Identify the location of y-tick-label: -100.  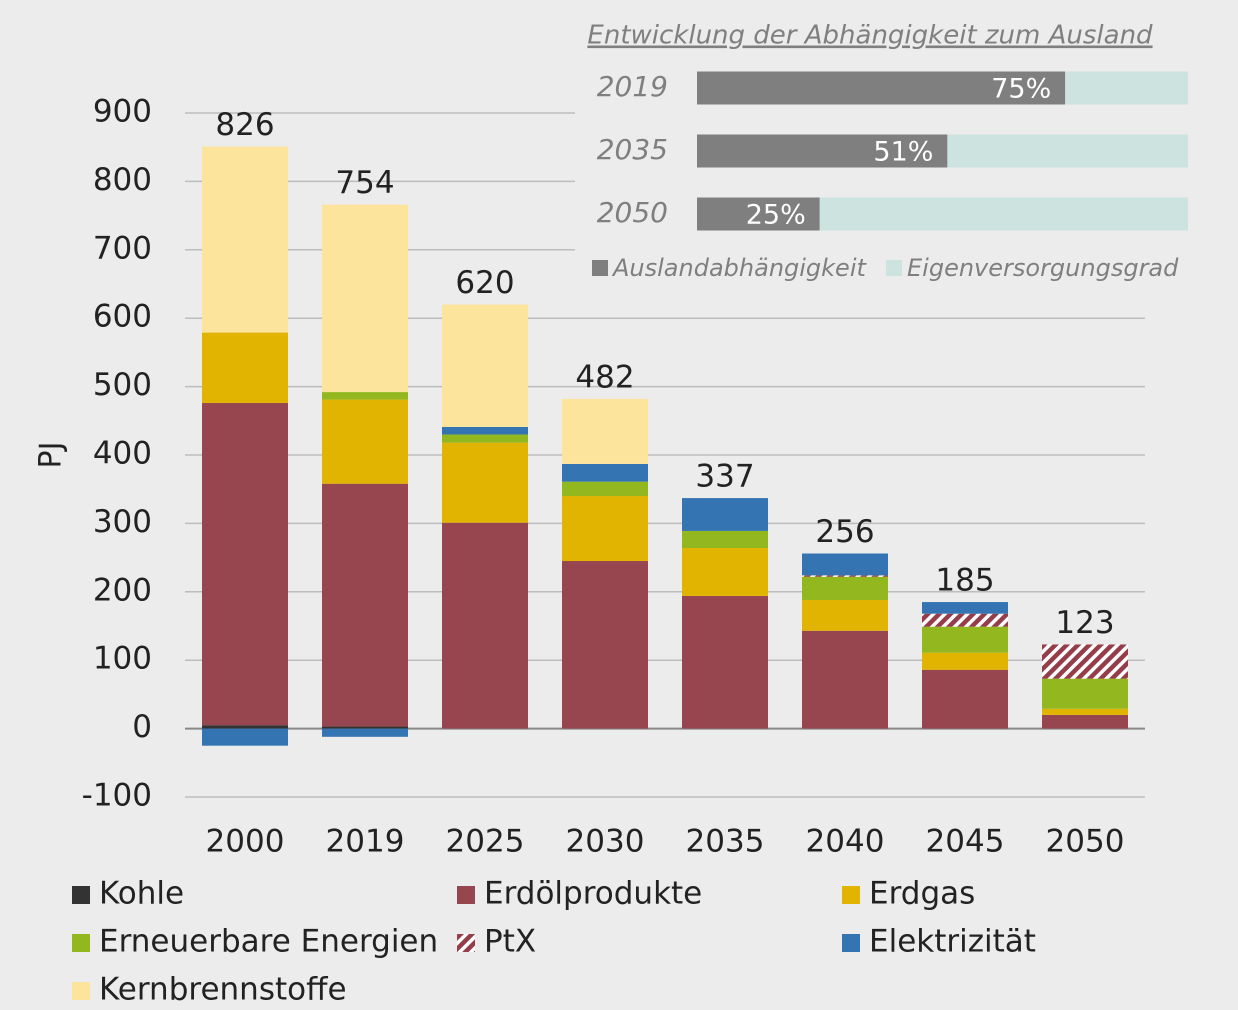
(117, 796).